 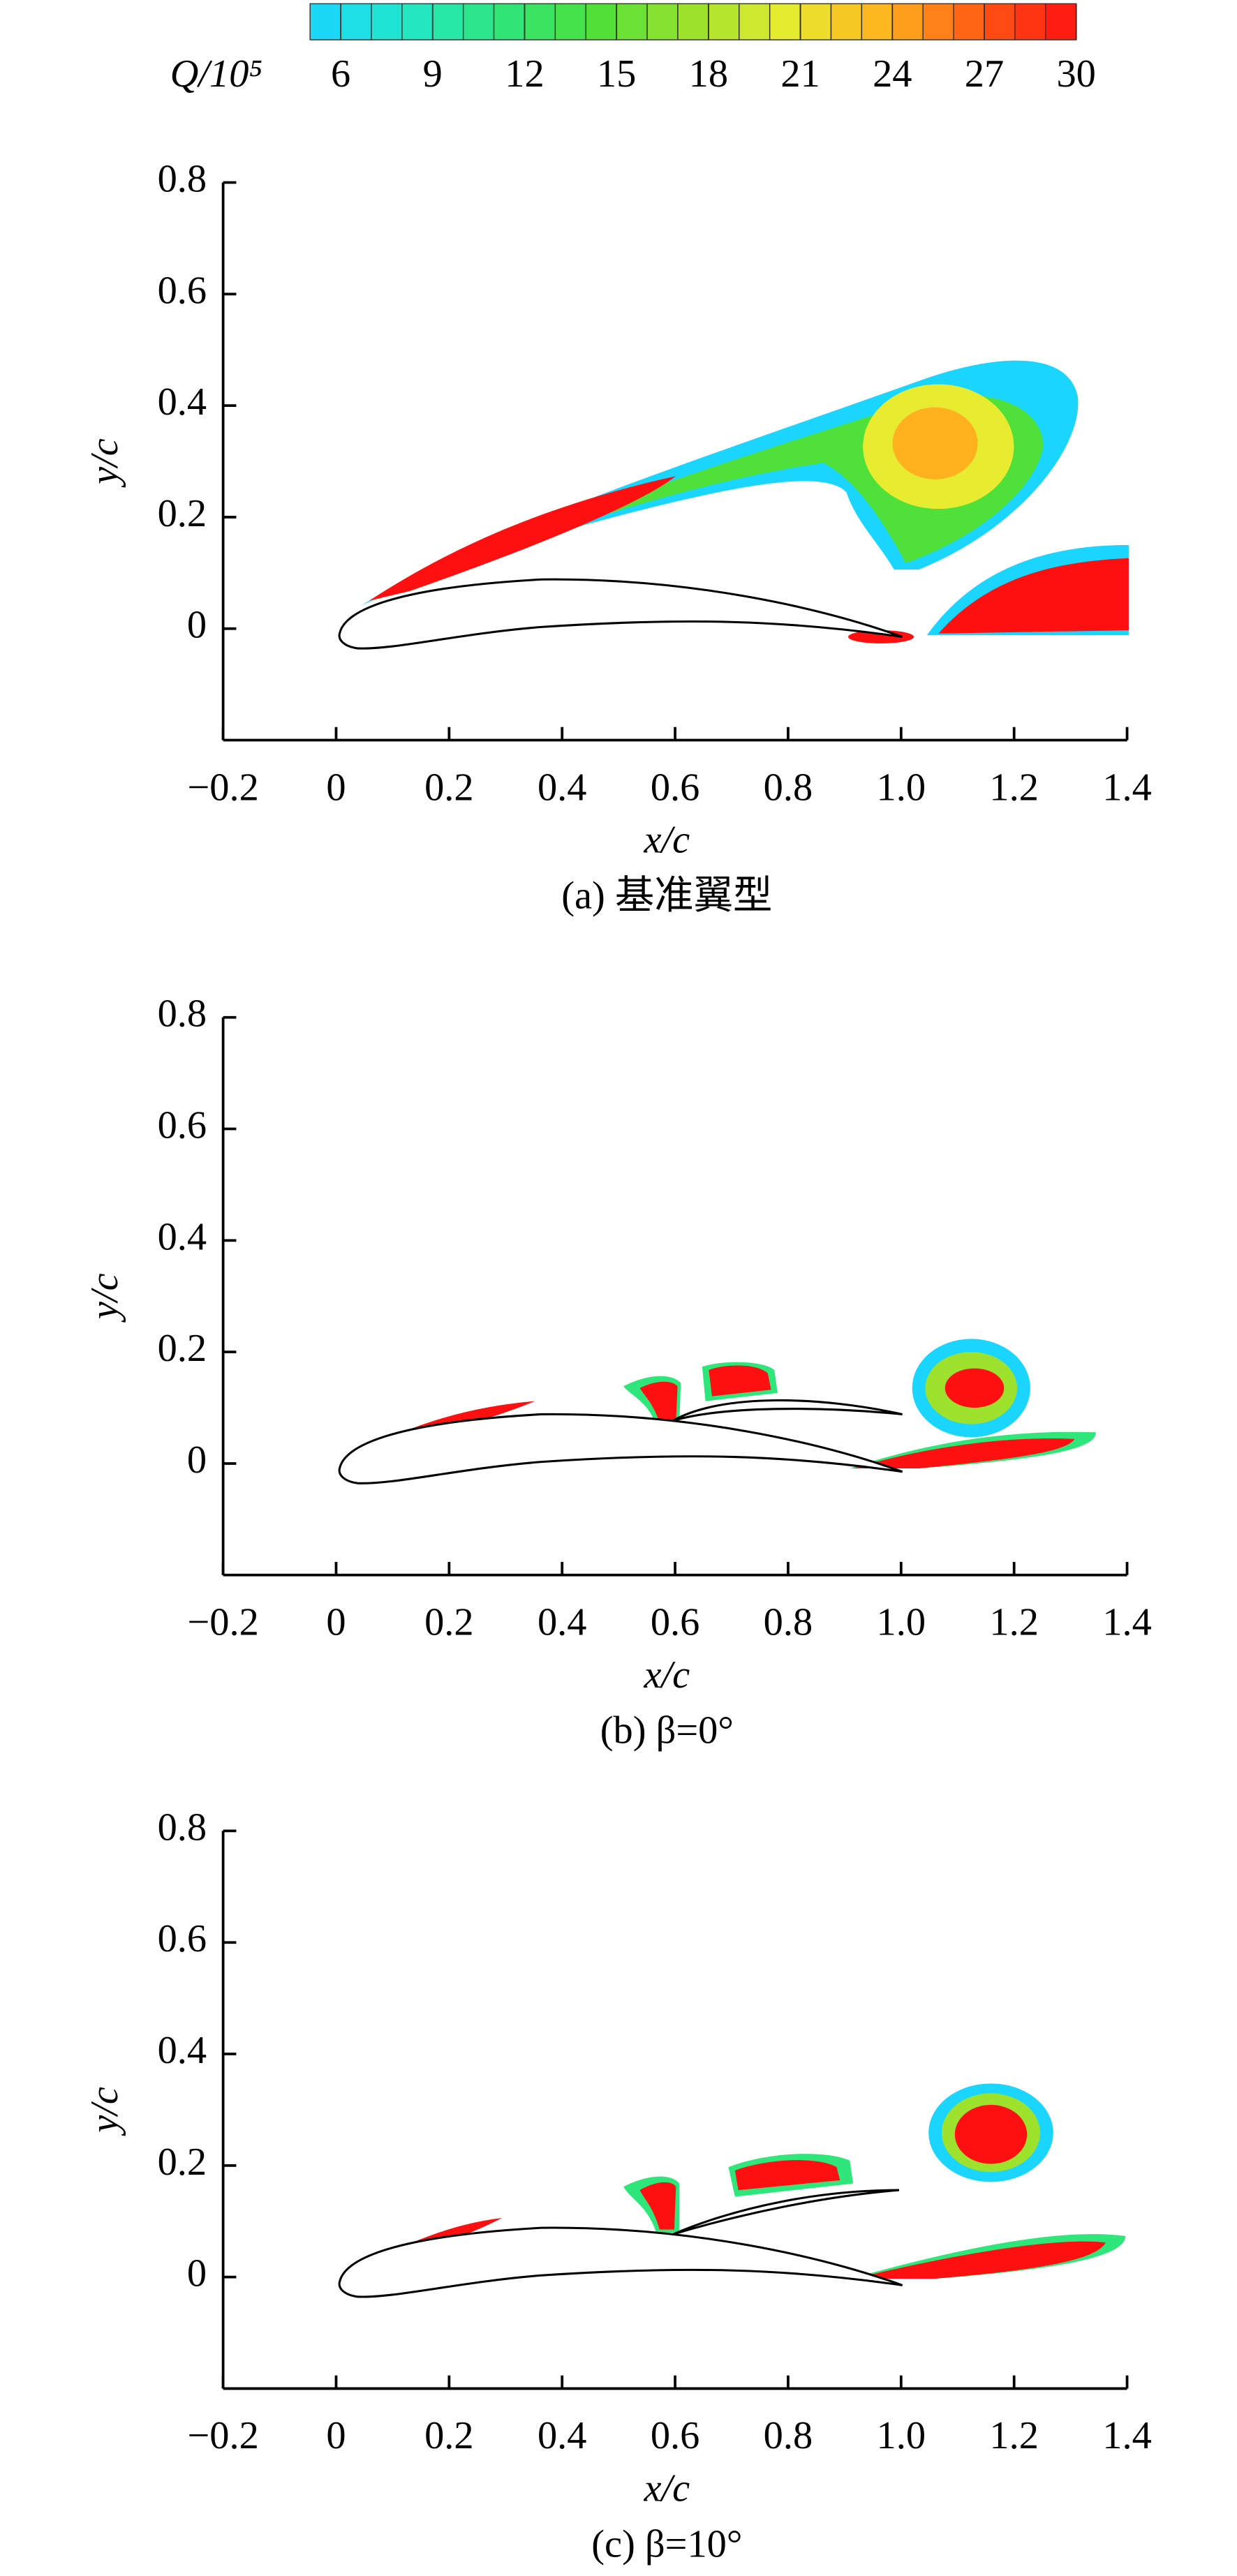 I want to click on colorbar-tick-label: 12, so click(x=525, y=74).